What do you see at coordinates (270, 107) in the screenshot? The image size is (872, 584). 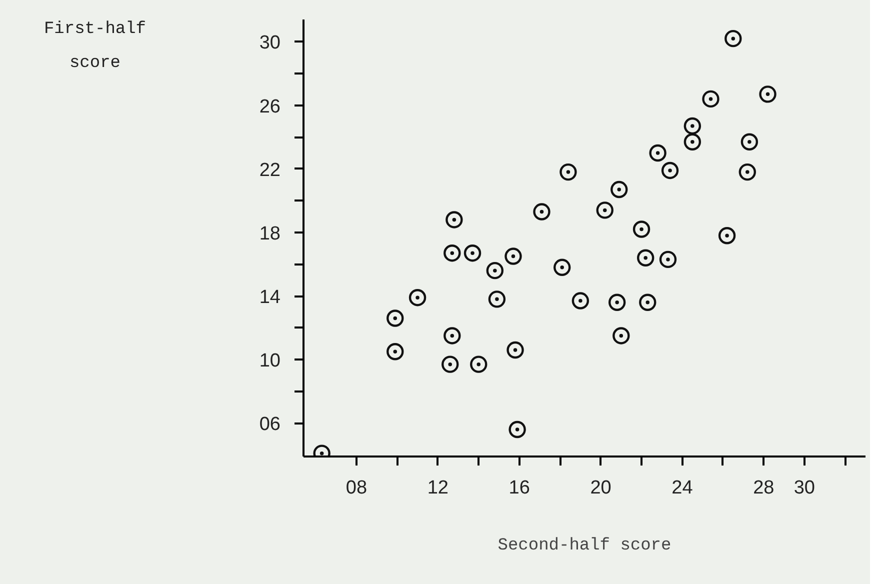 I see `y-tick-label: 26` at bounding box center [270, 107].